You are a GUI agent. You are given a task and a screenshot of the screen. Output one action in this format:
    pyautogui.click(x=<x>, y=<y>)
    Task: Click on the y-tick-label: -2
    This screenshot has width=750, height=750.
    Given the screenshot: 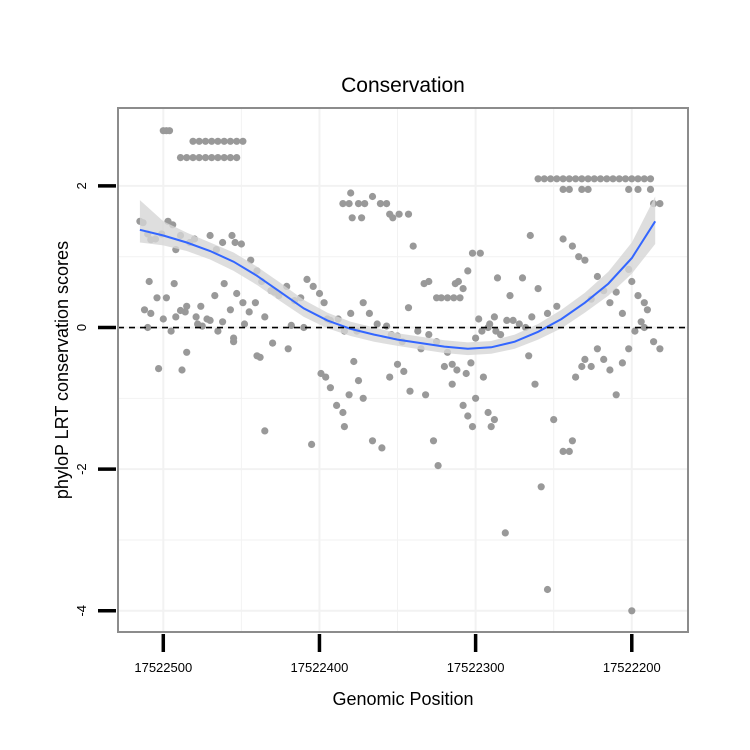 What is the action you would take?
    pyautogui.click(x=81, y=469)
    